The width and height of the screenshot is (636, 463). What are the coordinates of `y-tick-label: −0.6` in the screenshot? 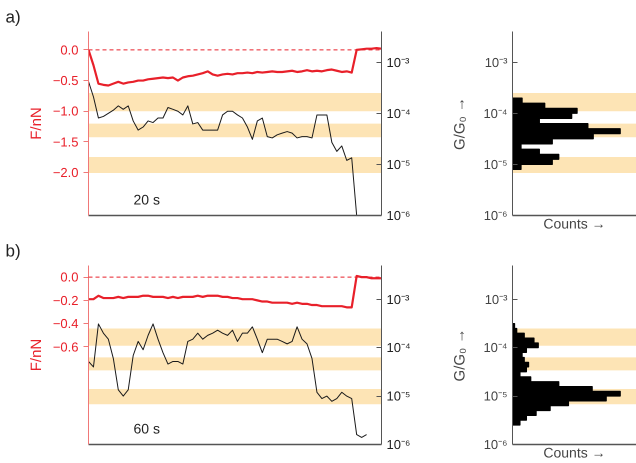 It's located at (65, 346).